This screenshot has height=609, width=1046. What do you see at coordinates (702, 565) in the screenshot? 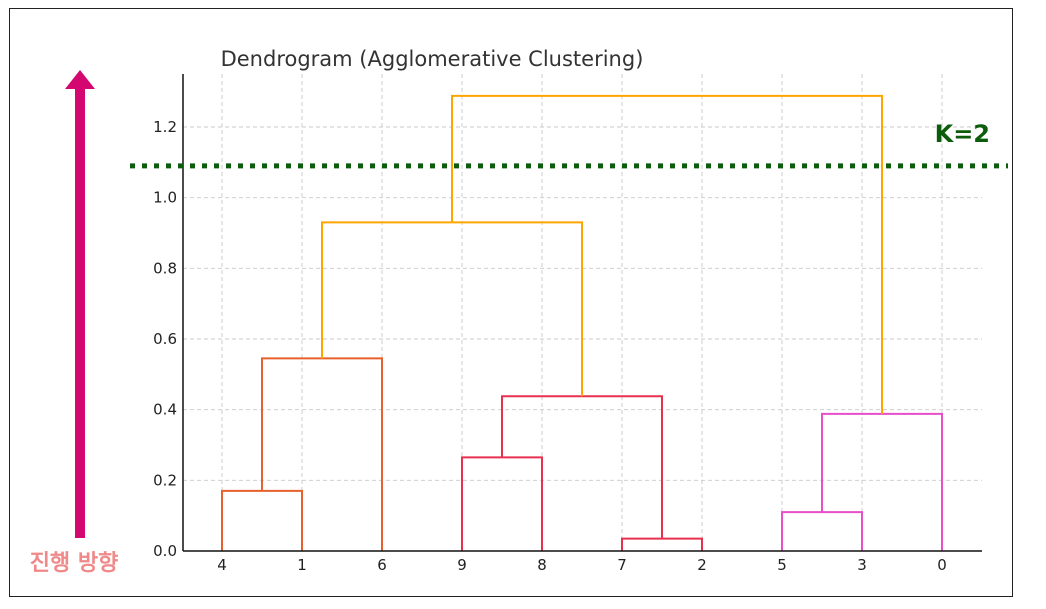
I see `x-tick-label: 2` at bounding box center [702, 565].